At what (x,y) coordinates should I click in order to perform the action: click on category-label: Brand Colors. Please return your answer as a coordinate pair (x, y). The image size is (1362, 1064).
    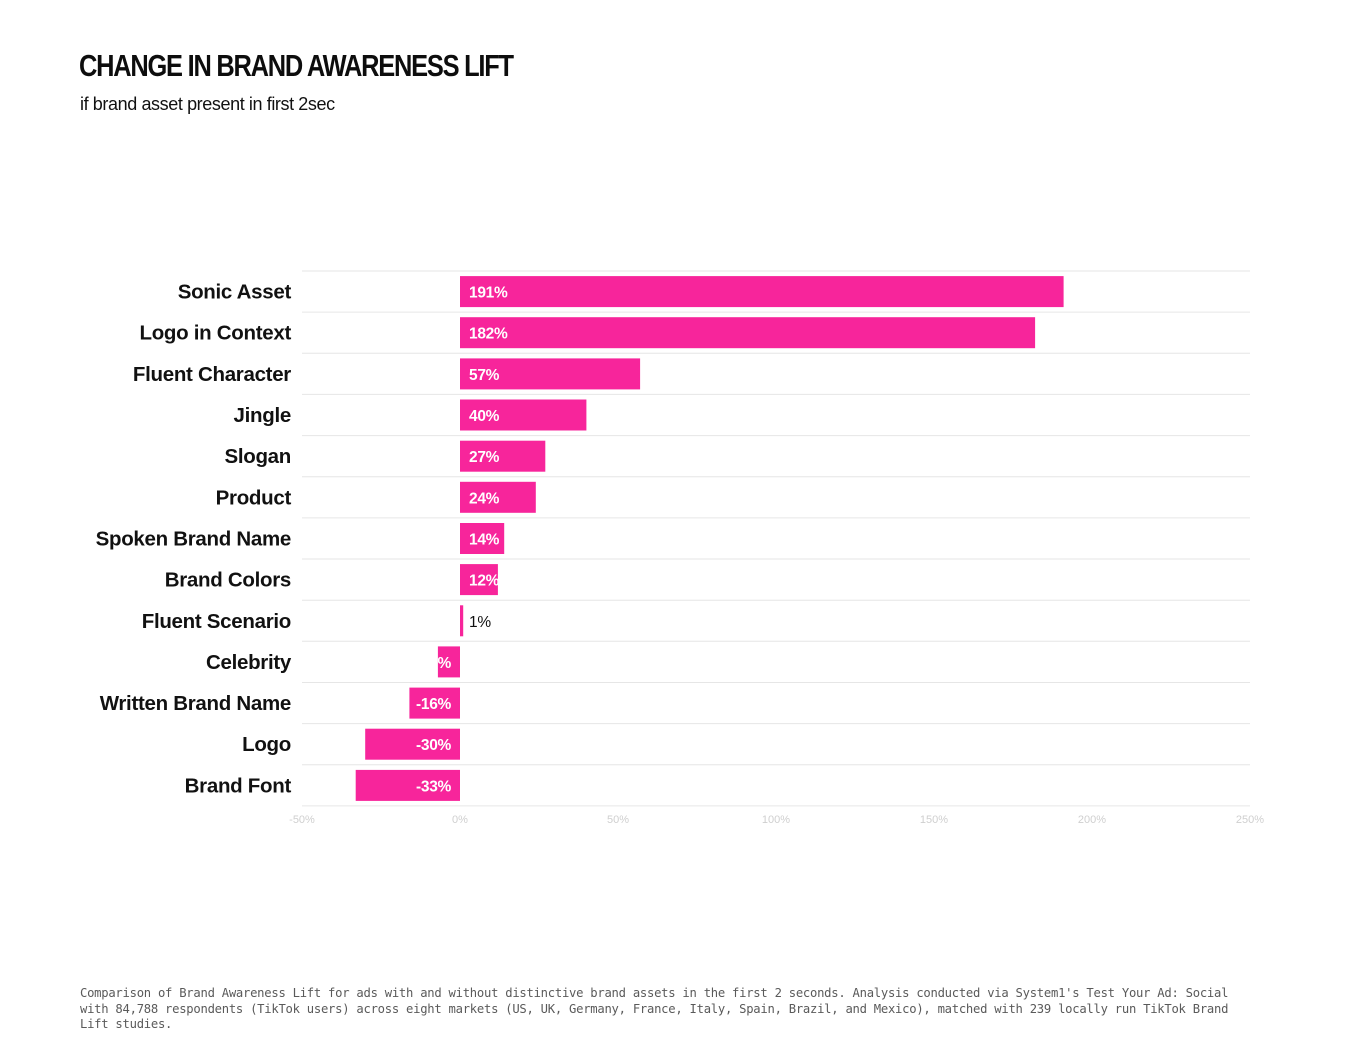
    Looking at the image, I should click on (228, 580).